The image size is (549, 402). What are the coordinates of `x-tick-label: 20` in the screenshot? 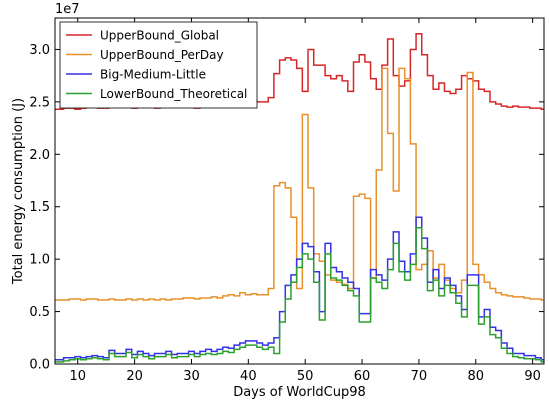 It's located at (134, 376).